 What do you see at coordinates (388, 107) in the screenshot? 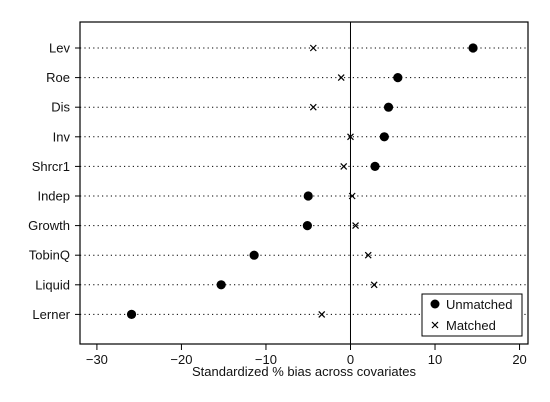
I see `unmatched-point-dis` at bounding box center [388, 107].